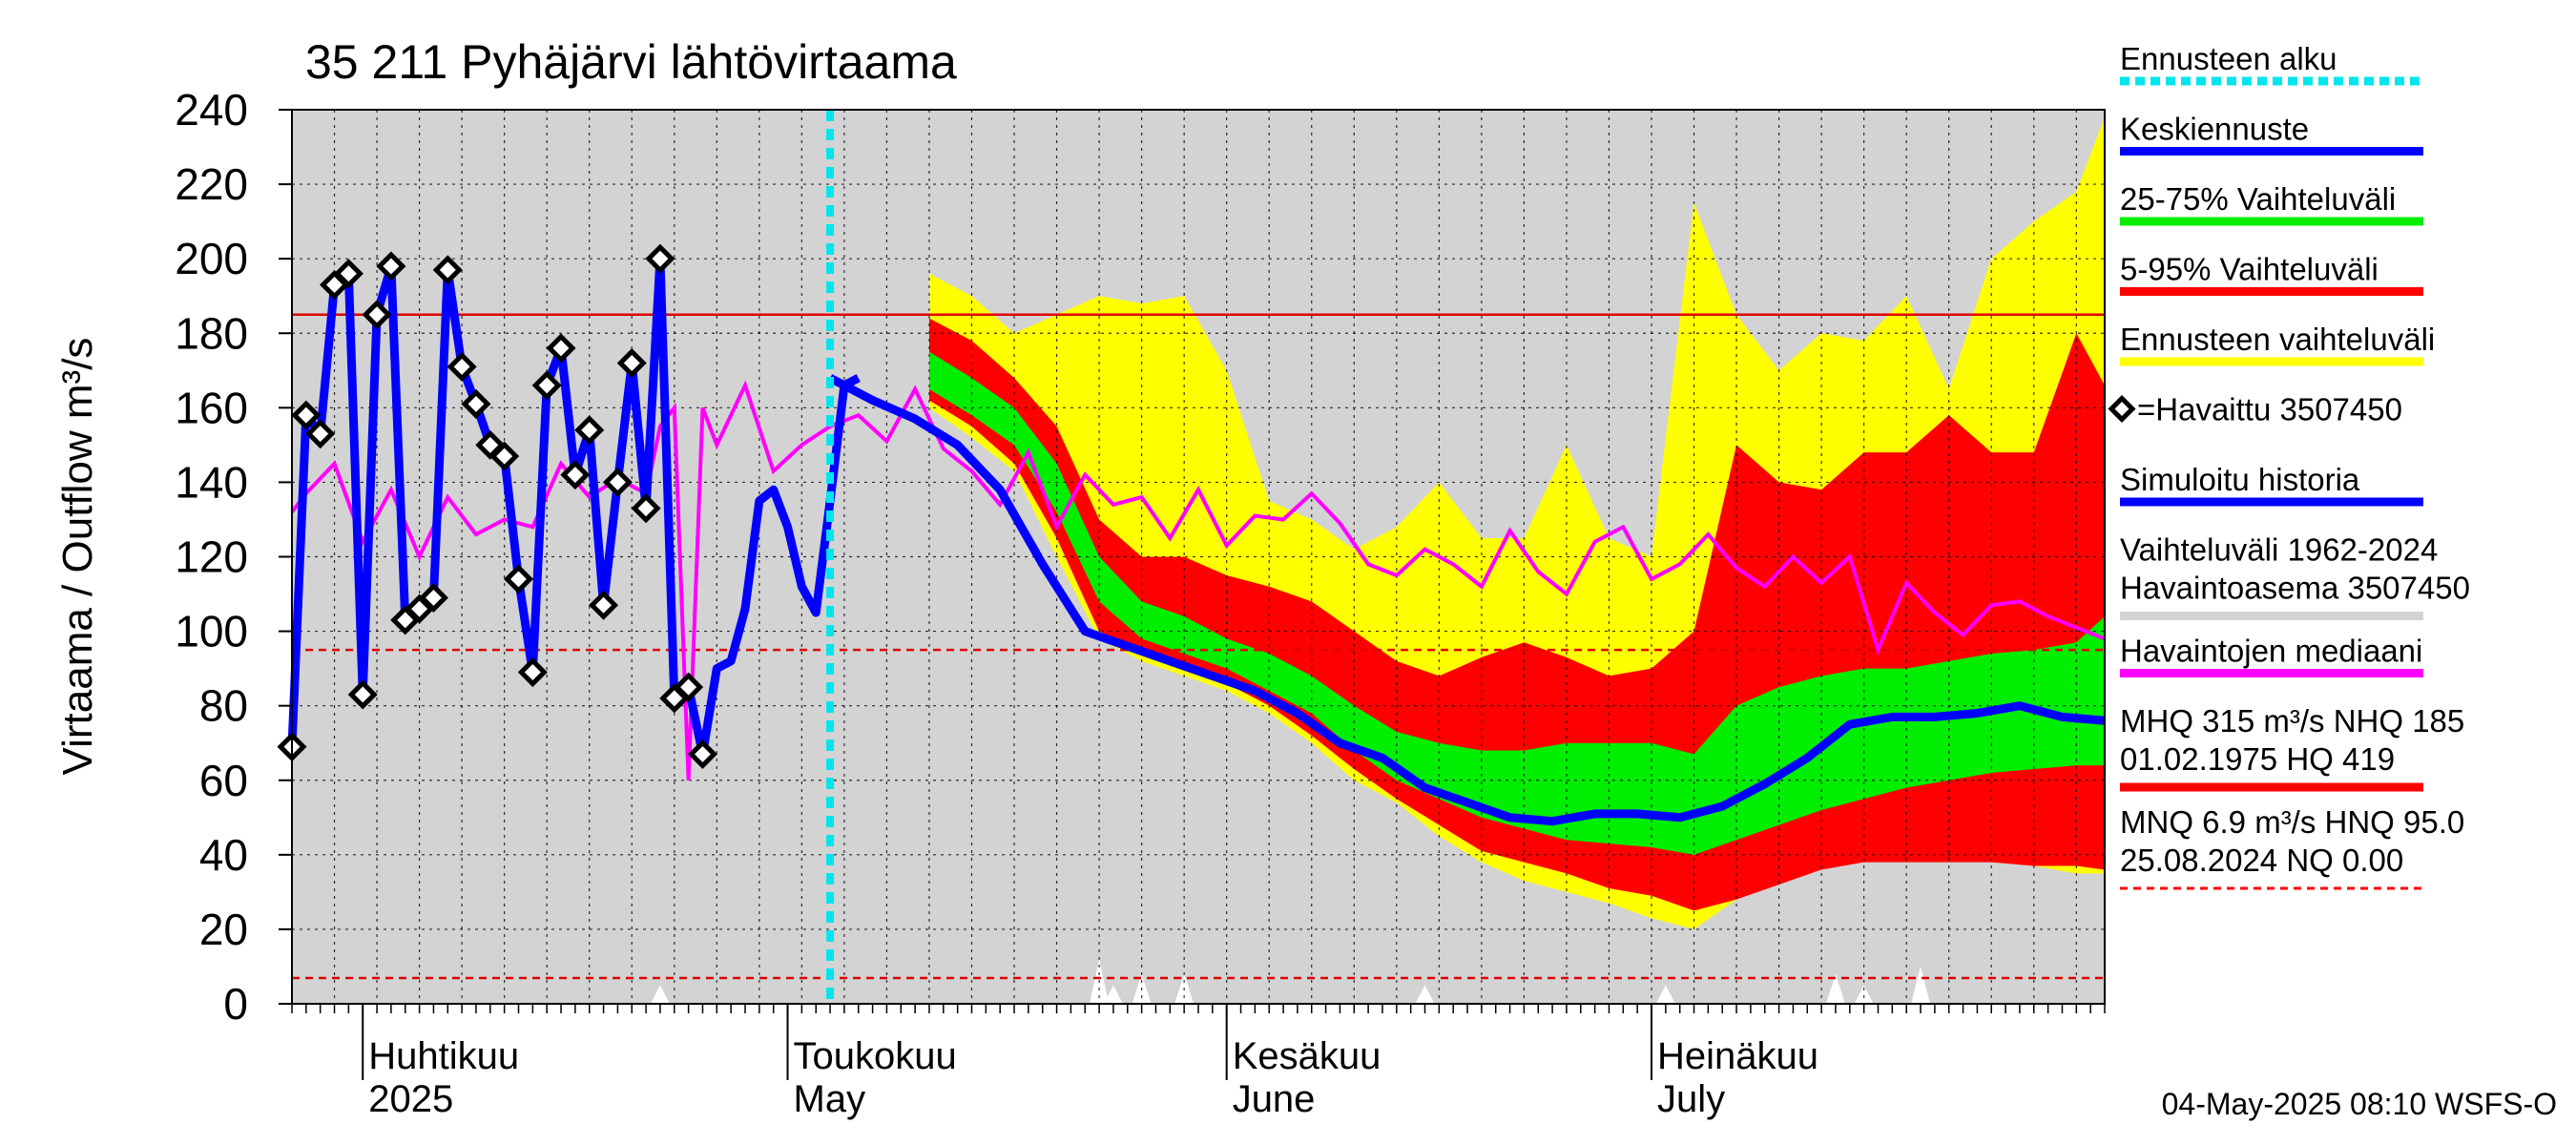 The width and height of the screenshot is (2576, 1145). What do you see at coordinates (2359, 1104) in the screenshot?
I see `footer-timestamp: 04-May-2025 08:10 WSFS-O` at bounding box center [2359, 1104].